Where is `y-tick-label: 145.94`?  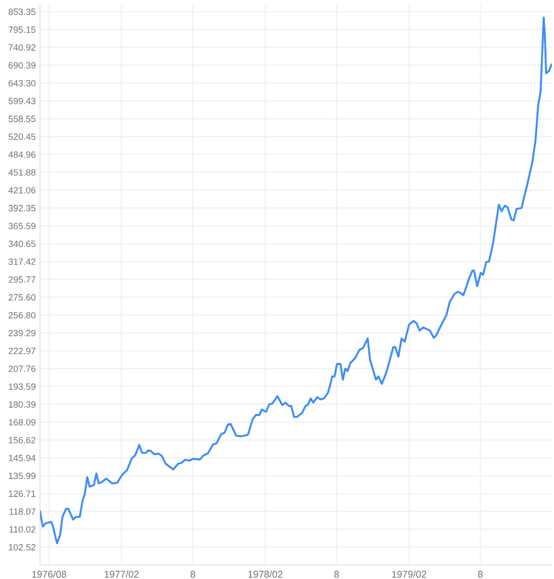
y-tick-label: 145.94 is located at coordinates (22, 458).